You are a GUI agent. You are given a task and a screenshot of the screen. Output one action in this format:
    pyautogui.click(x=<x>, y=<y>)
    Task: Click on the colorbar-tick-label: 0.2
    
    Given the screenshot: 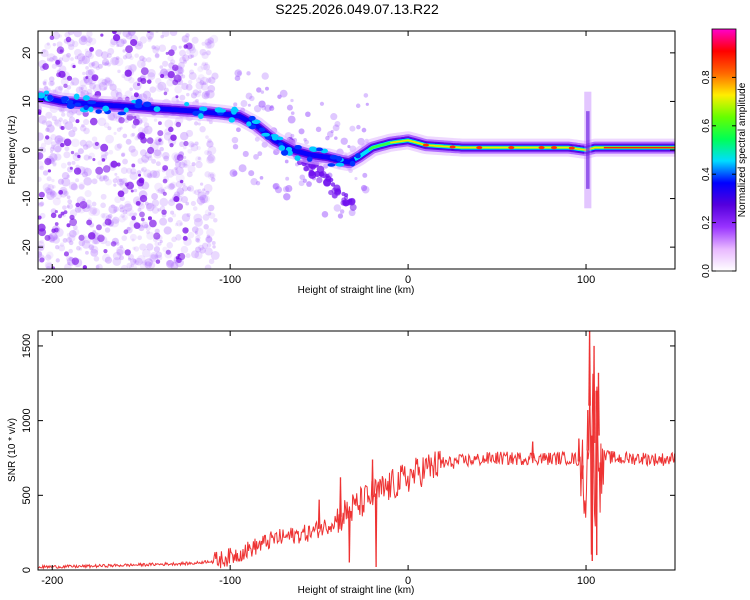 What is the action you would take?
    pyautogui.click(x=706, y=222)
    